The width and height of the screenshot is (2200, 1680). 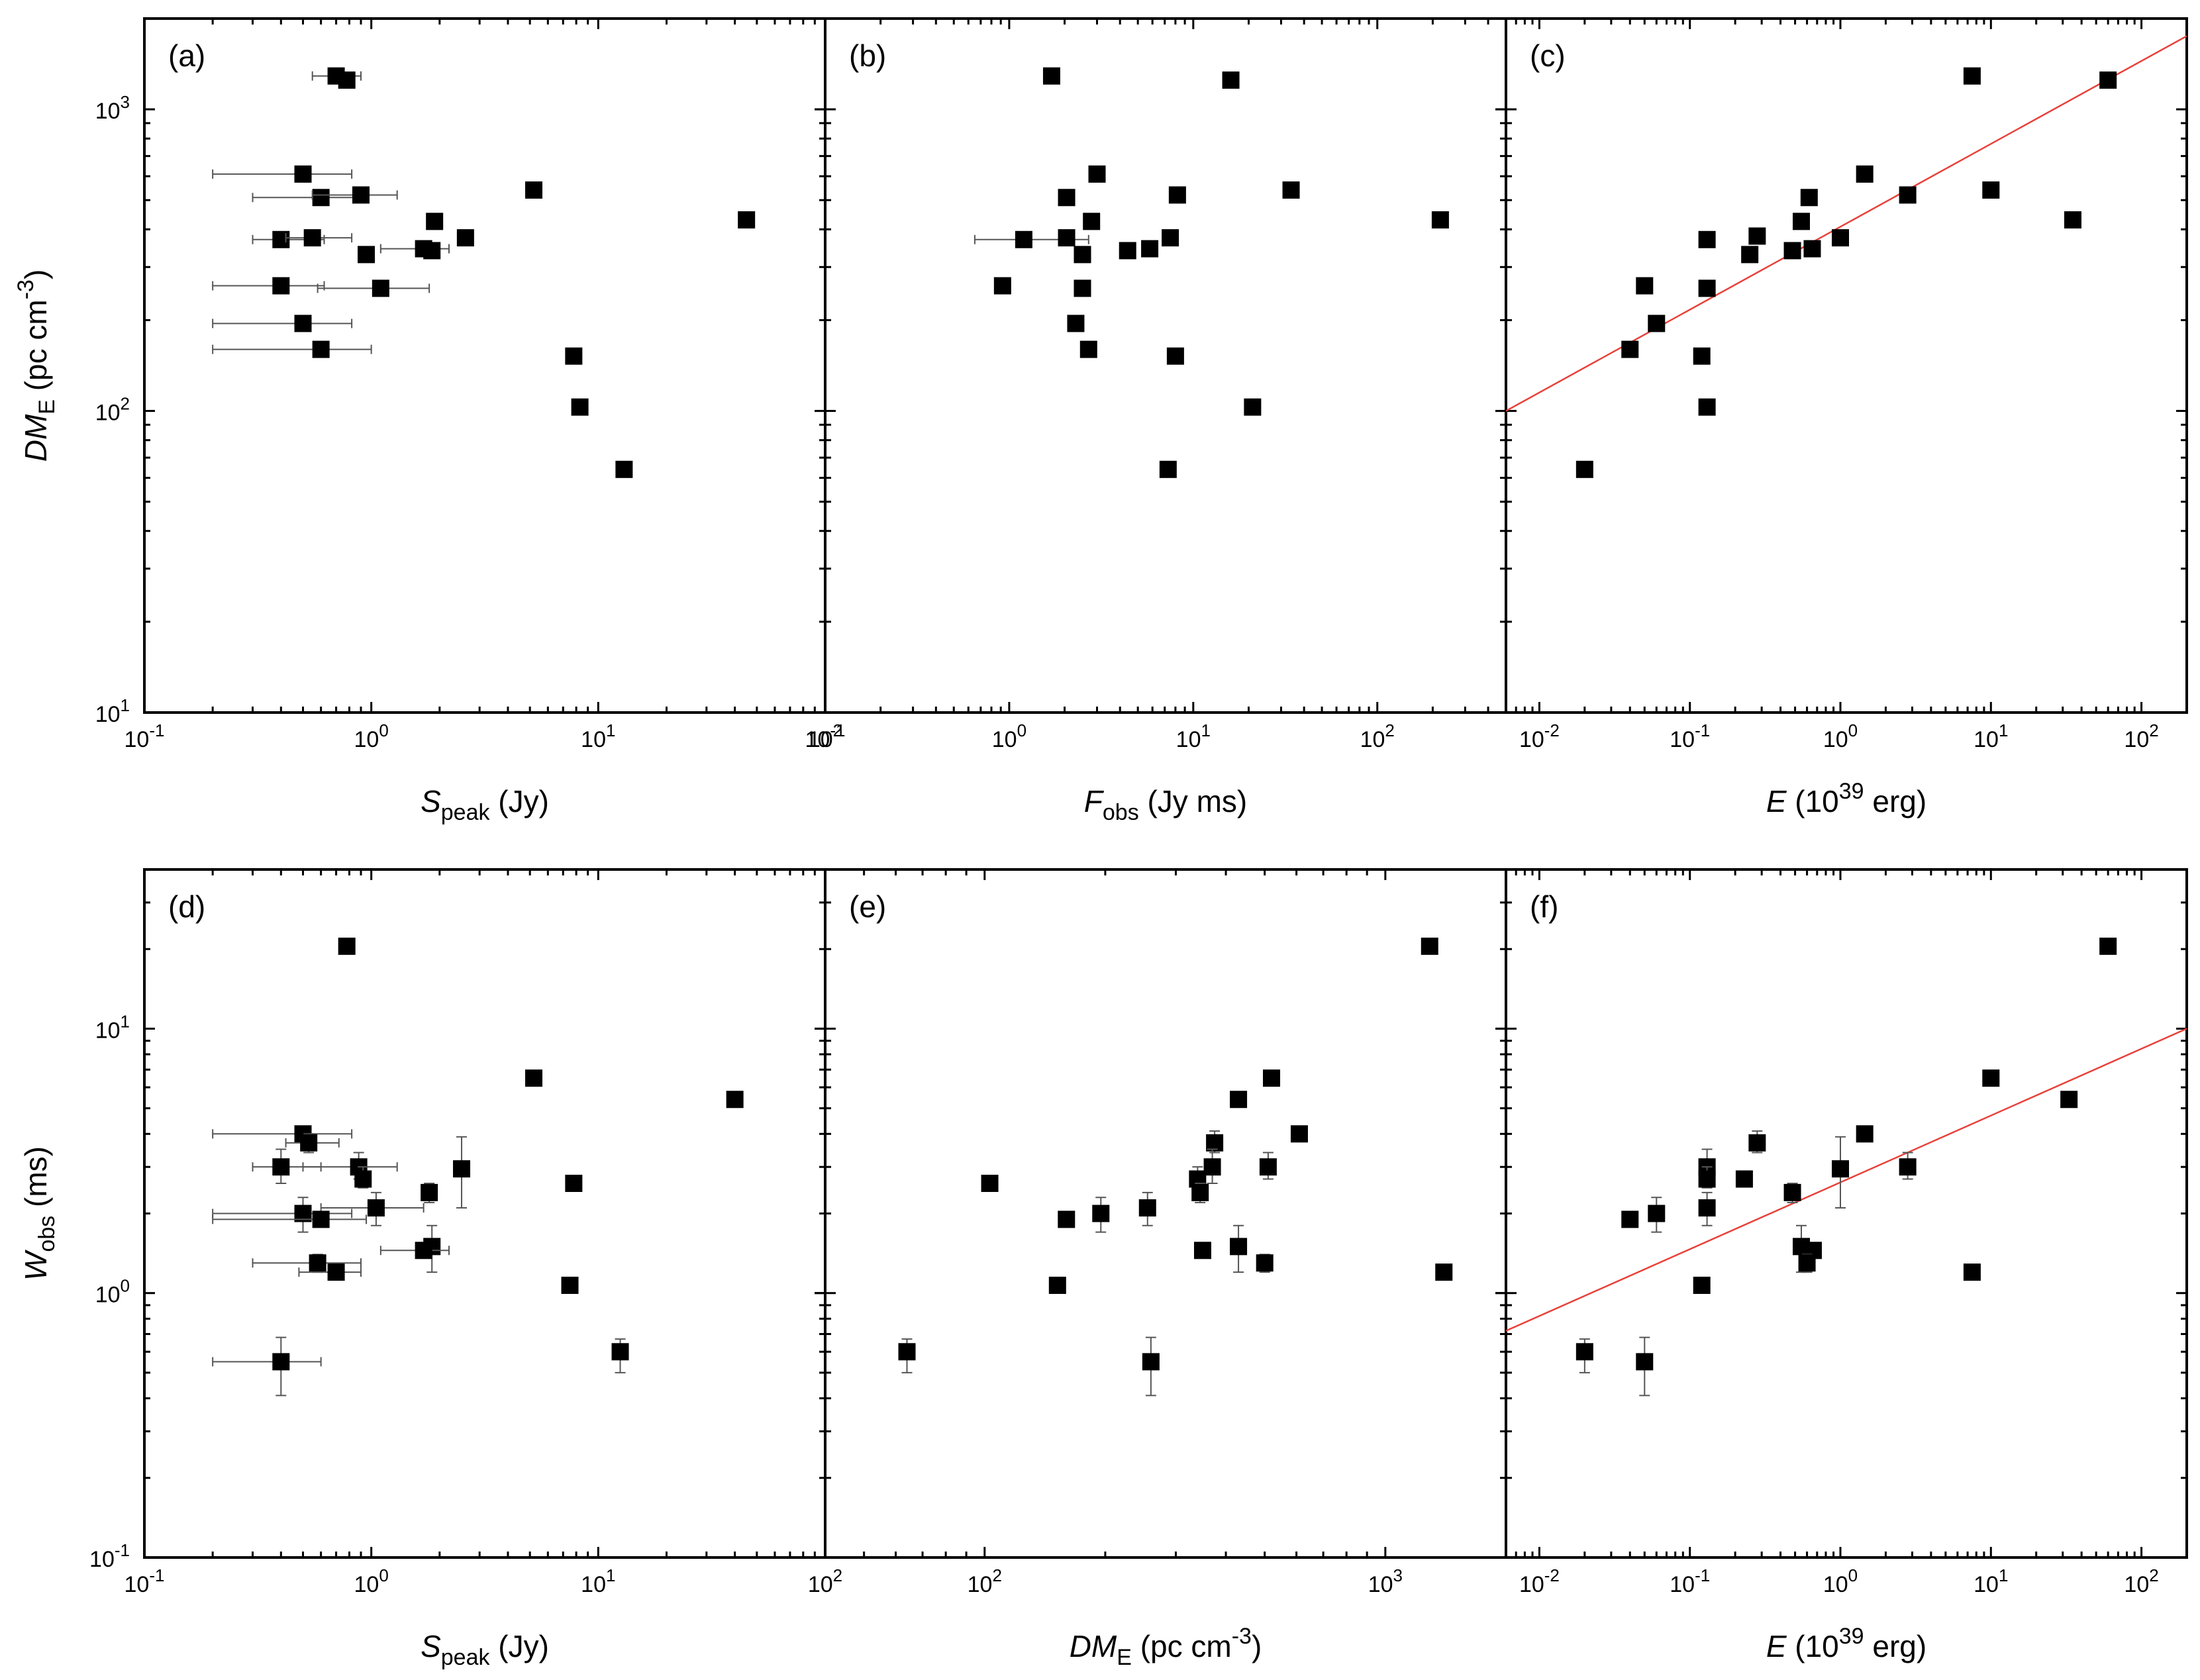 What do you see at coordinates (1166, 1647) in the screenshot?
I see `x-axis-label: DME (pc cm-3)` at bounding box center [1166, 1647].